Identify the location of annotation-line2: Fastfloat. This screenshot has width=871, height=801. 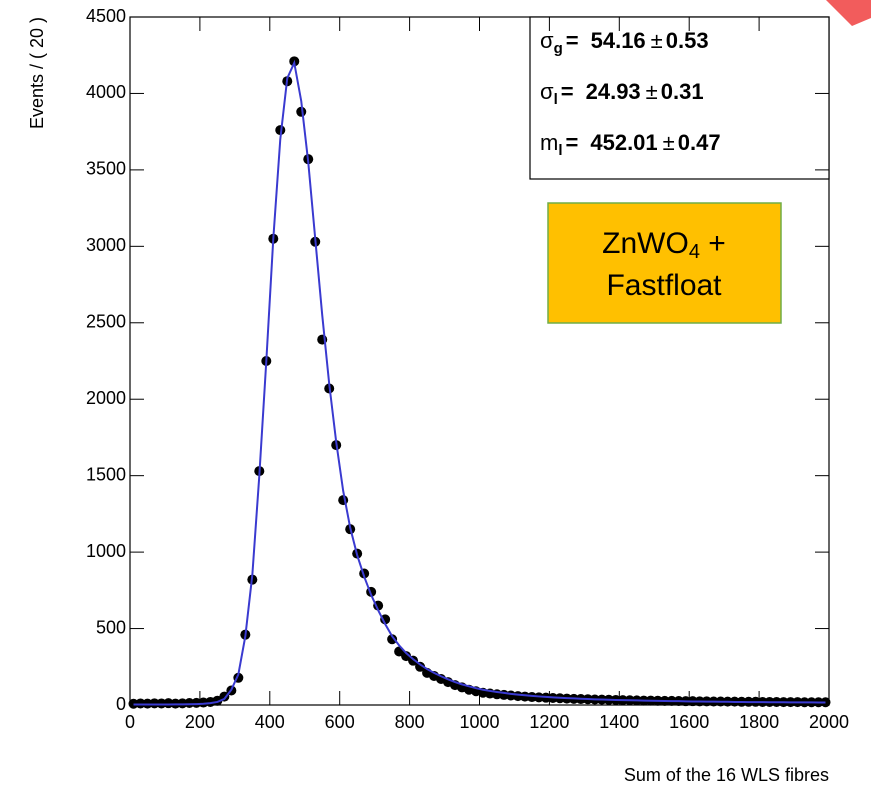
(664, 285).